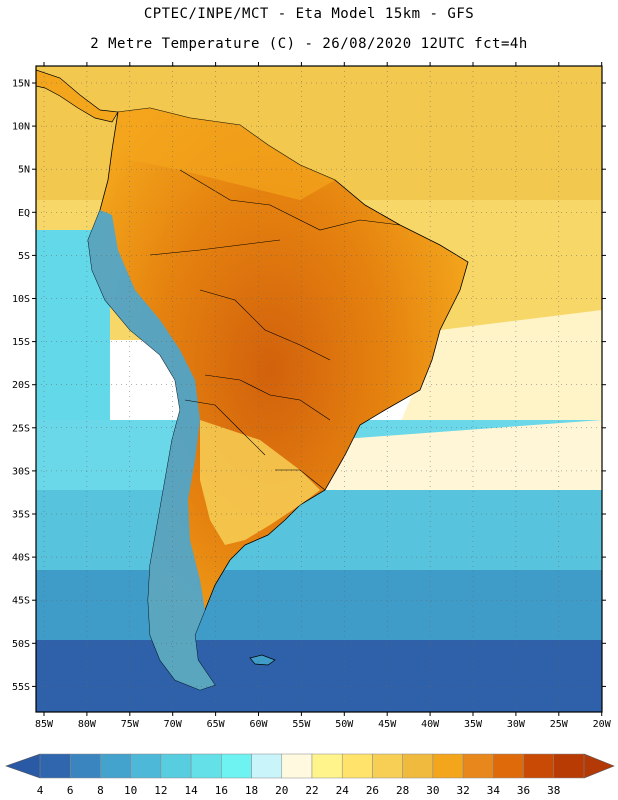 The width and height of the screenshot is (618, 800). I want to click on colorbar-label: 6, so click(70, 790).